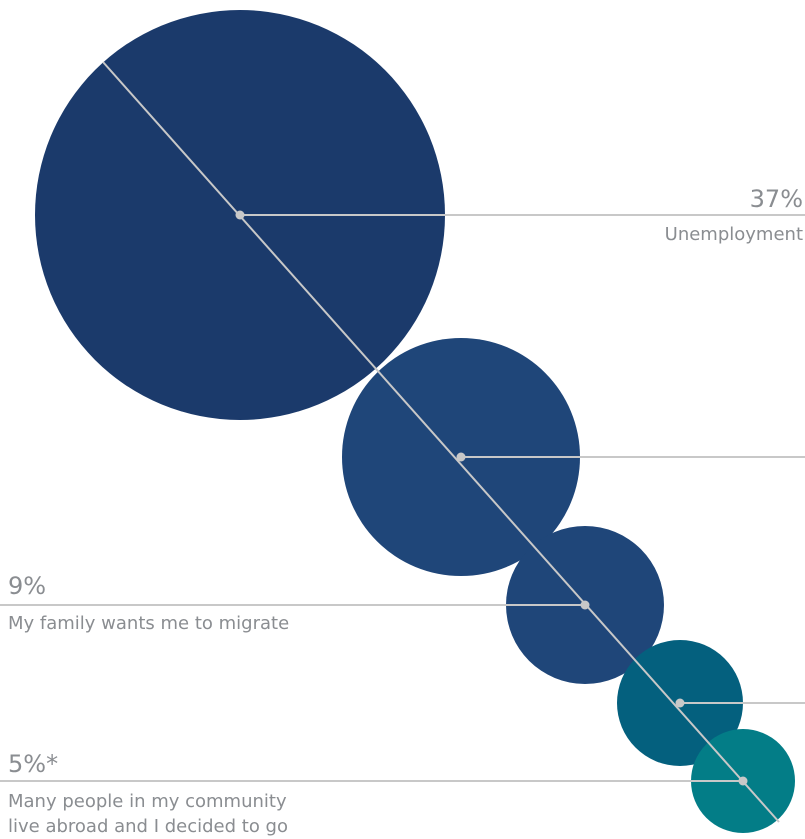 The width and height of the screenshot is (805, 839). I want to click on category-label-1-line-1: Unemployment, so click(734, 234).